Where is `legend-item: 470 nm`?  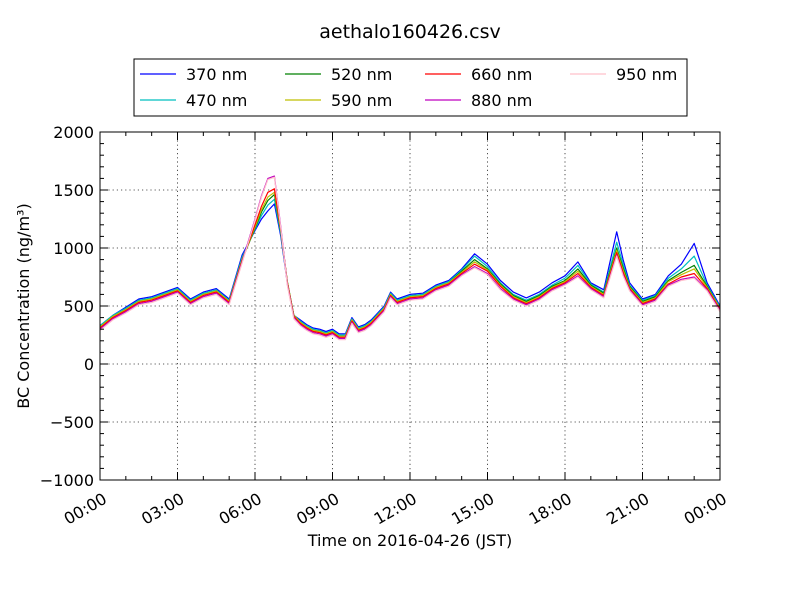 legend-item: 470 nm is located at coordinates (193, 100).